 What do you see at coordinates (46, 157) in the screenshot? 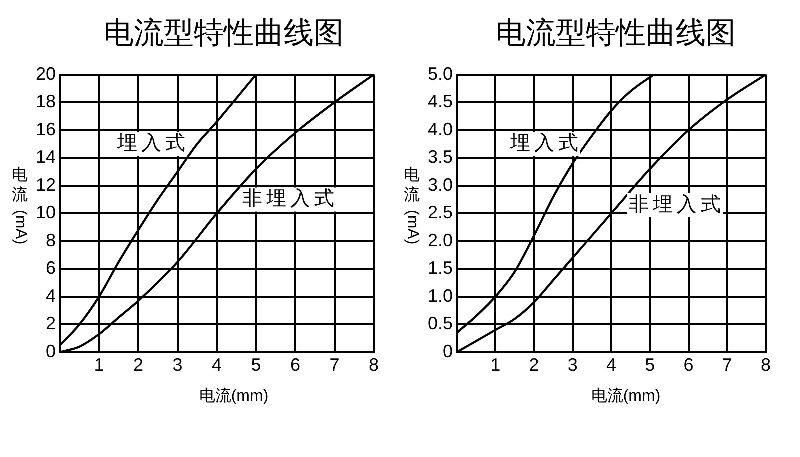
I see `y-tick-label: 14` at bounding box center [46, 157].